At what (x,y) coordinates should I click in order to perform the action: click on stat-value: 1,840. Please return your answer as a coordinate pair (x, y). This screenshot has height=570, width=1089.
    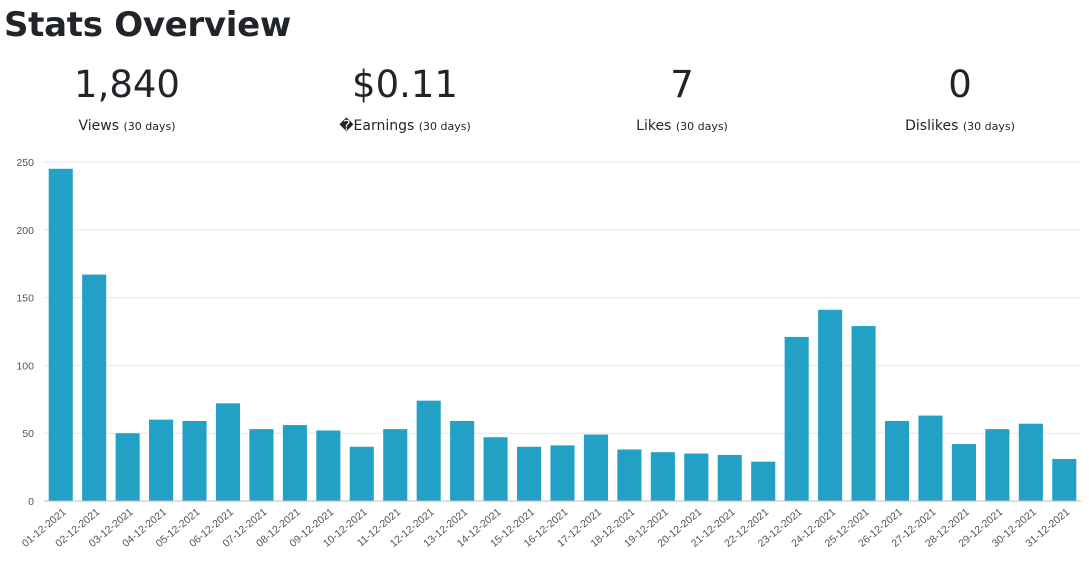
    Looking at the image, I should click on (127, 84).